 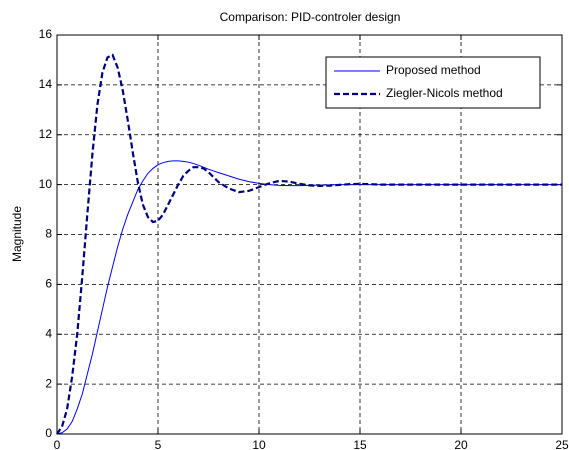 What do you see at coordinates (48, 284) in the screenshot?
I see `y-tick-label: 6` at bounding box center [48, 284].